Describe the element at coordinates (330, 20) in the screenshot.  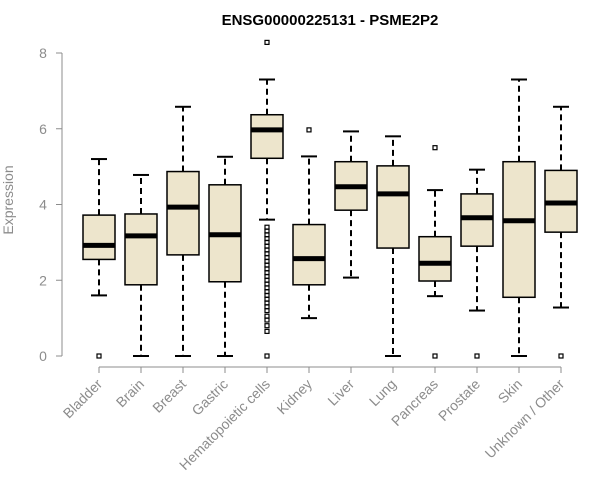
I see `chart-title: ENSG00000225131 - PSME2P2` at that location.